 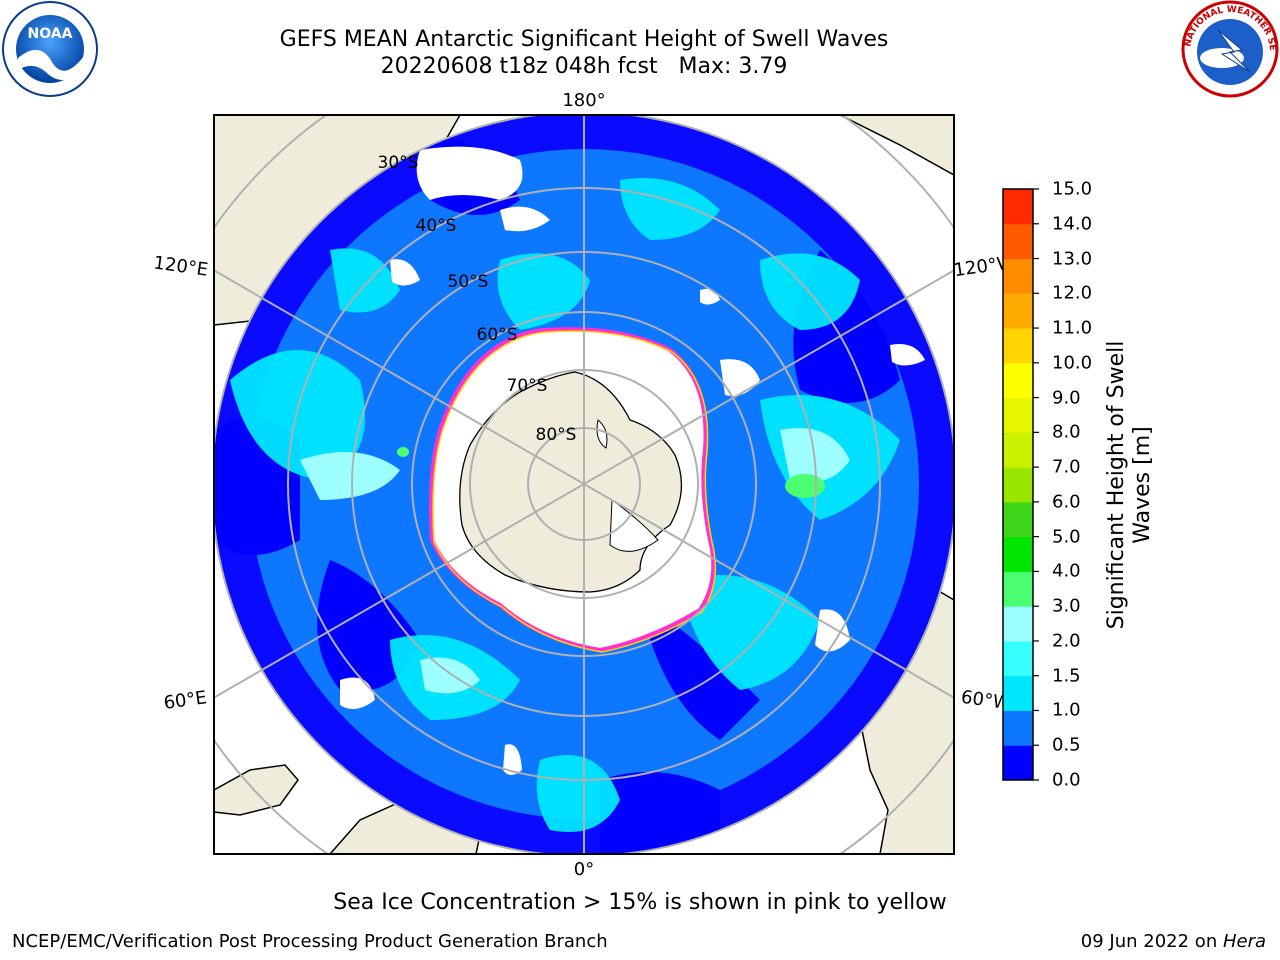 What do you see at coordinates (1116, 485) in the screenshot?
I see `colorbar-label-line1: Significant Height of Swell` at bounding box center [1116, 485].